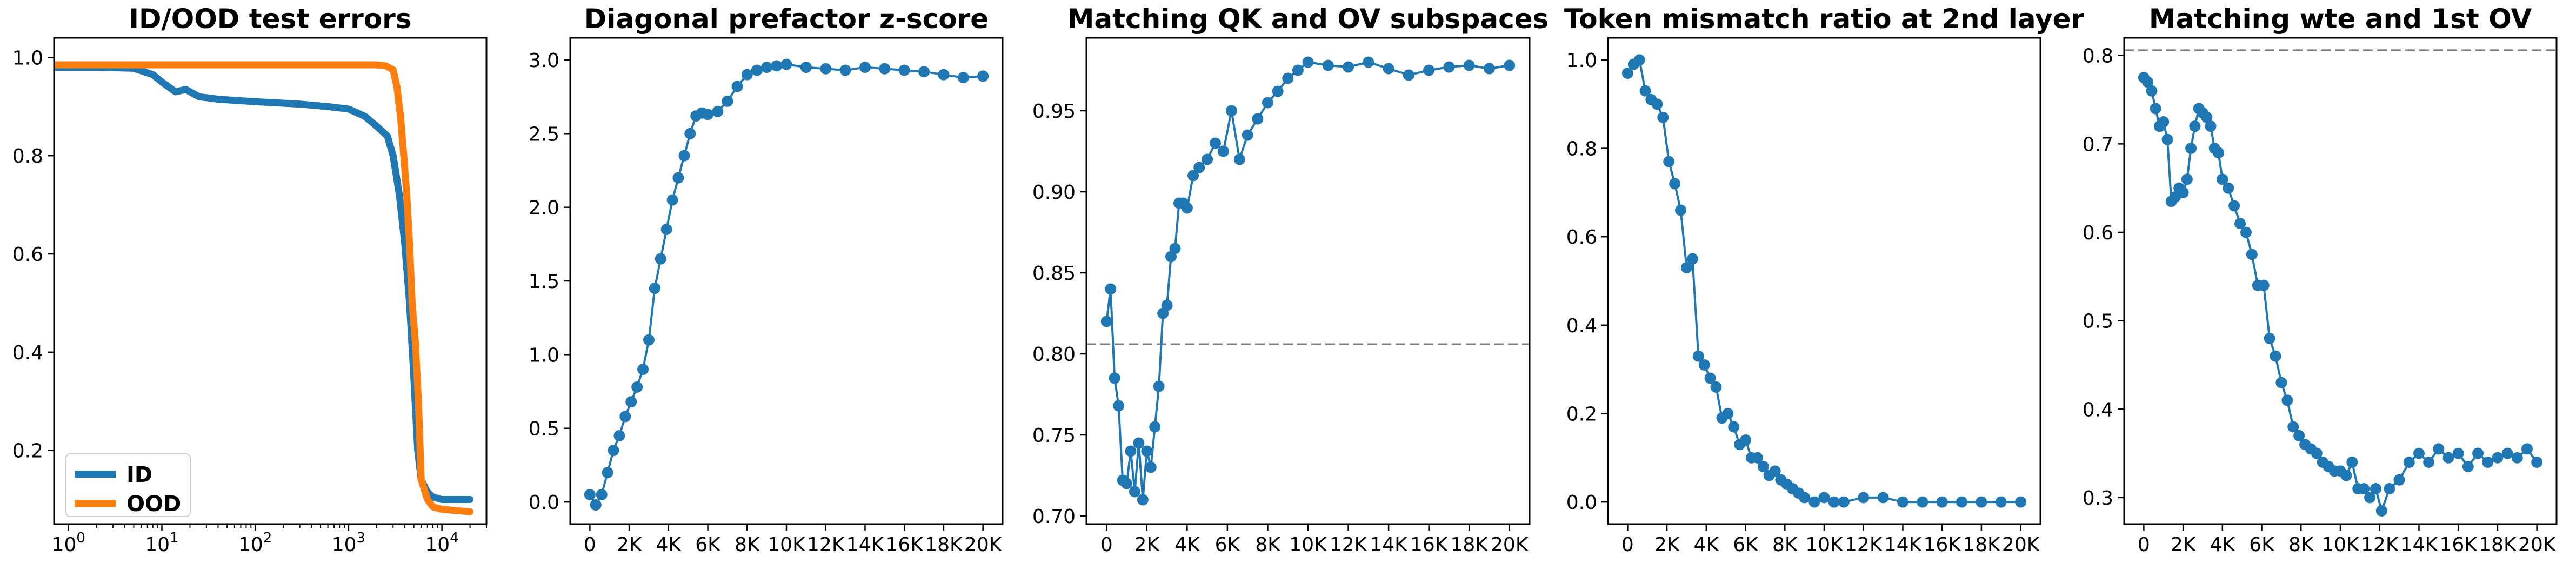 The height and width of the screenshot is (570, 2576). I want to click on x-tick-label: 20K, so click(2537, 545).